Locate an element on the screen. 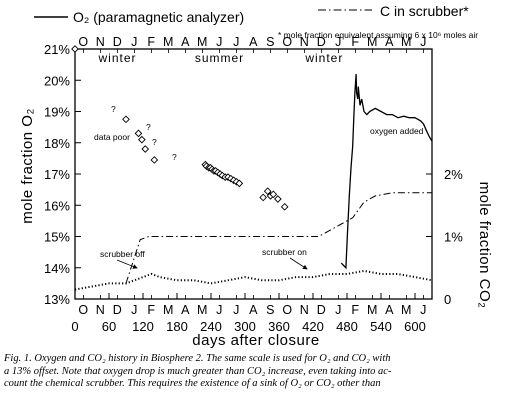  o2-analyzer-line is located at coordinates (386, 171).